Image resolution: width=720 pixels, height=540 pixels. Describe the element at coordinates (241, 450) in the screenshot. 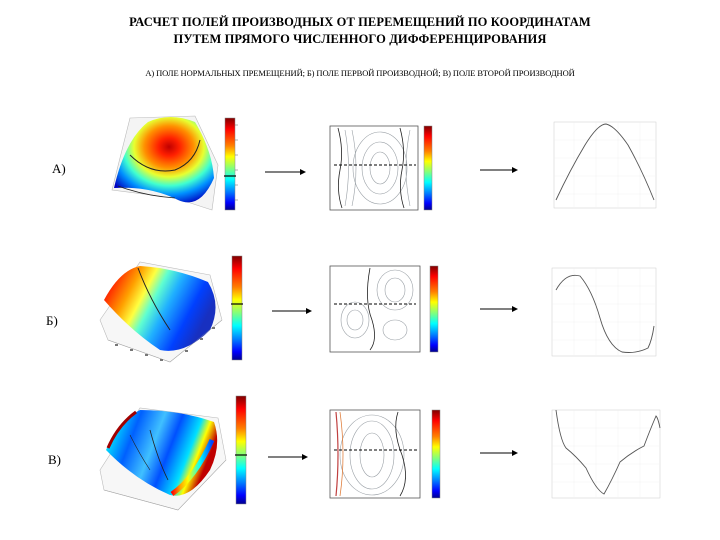

I see `colorbar-c` at that location.